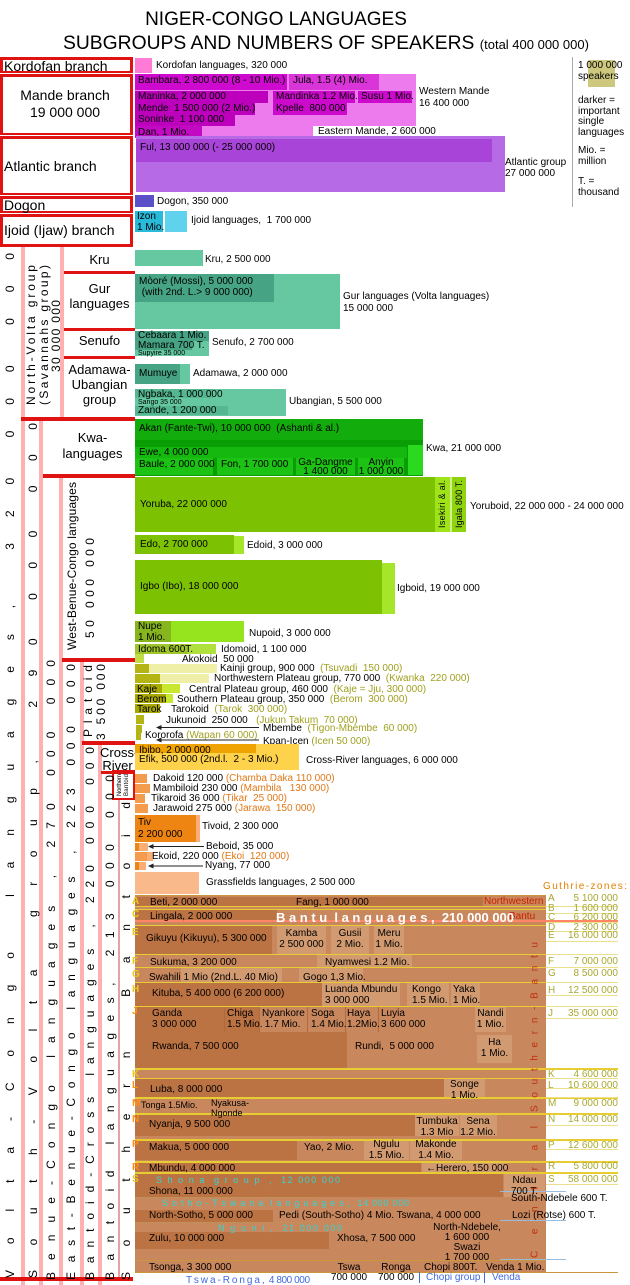 The height and width of the screenshot is (1285, 630). I want to click on svg-text: North-Volta group, so click(31, 335).